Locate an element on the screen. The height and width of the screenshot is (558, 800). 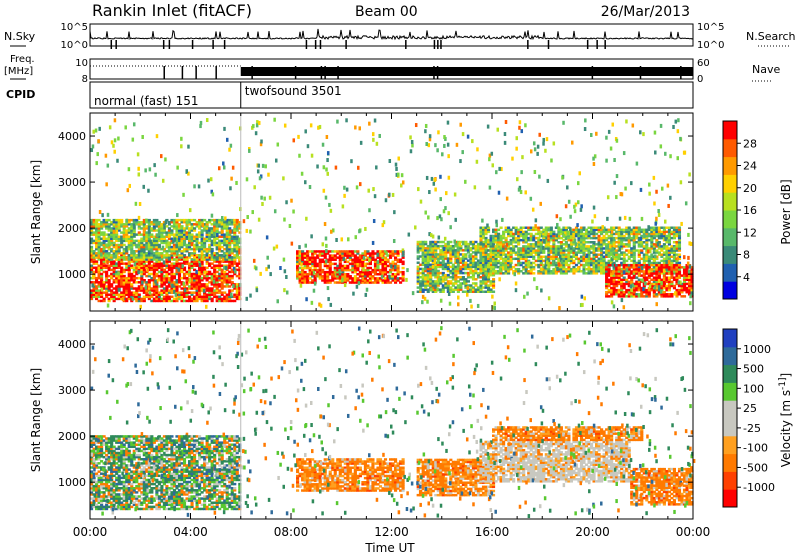
date-label: 26/Mar/2013 is located at coordinates (645, 12).